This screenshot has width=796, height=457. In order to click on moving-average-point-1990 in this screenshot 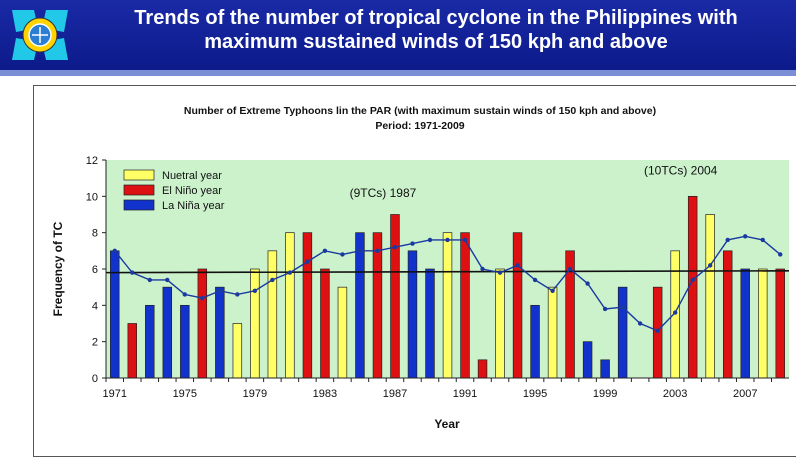, I will do `click(447, 240)`.